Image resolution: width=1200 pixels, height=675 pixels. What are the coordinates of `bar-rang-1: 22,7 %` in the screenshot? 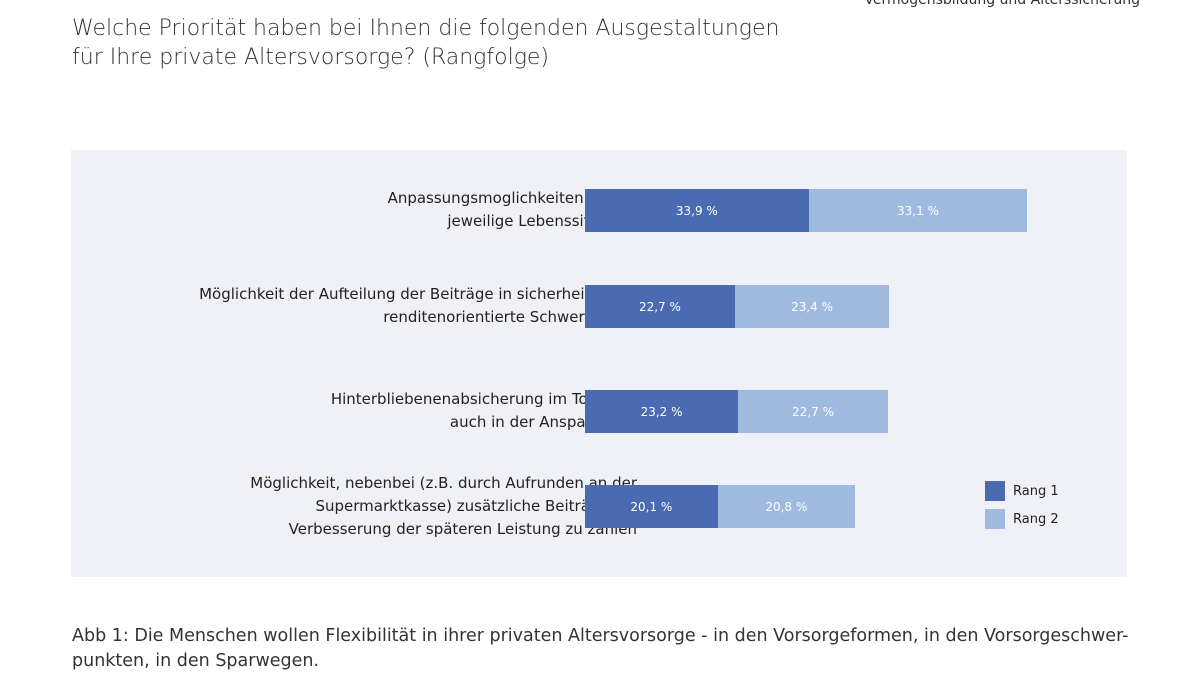 It's located at (660, 306).